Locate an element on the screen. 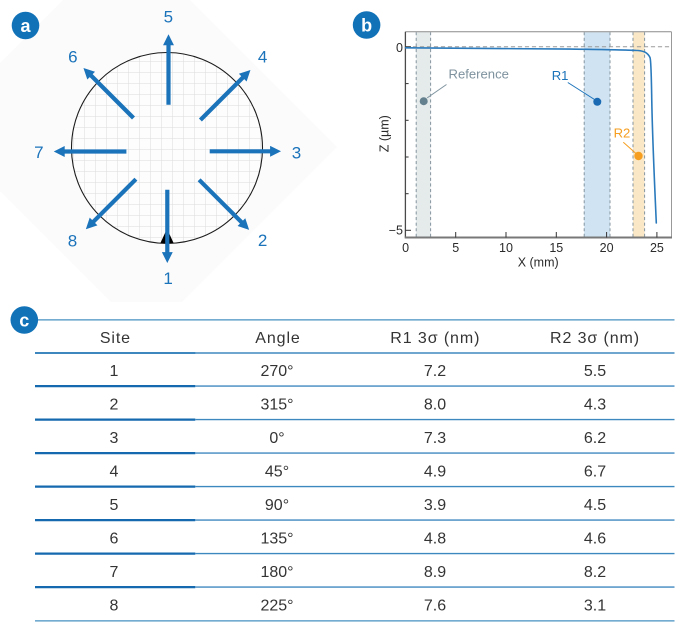 Image resolution: width=684 pixels, height=639 pixels. svg-text: a is located at coordinates (25, 26).